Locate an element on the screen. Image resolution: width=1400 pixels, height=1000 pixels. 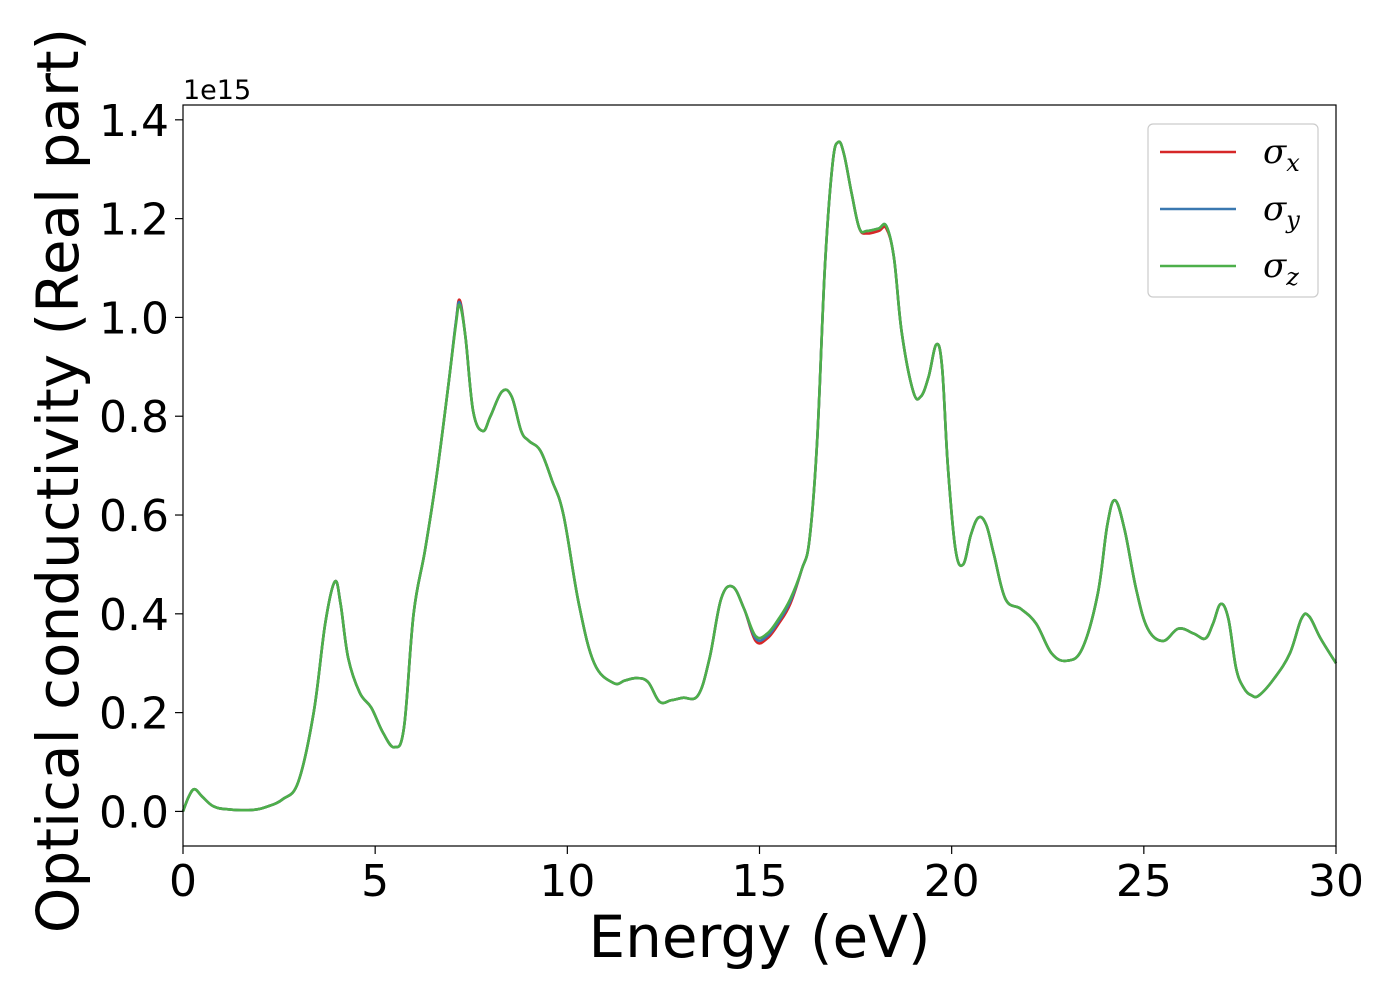
legend-box is located at coordinates (1233, 210).